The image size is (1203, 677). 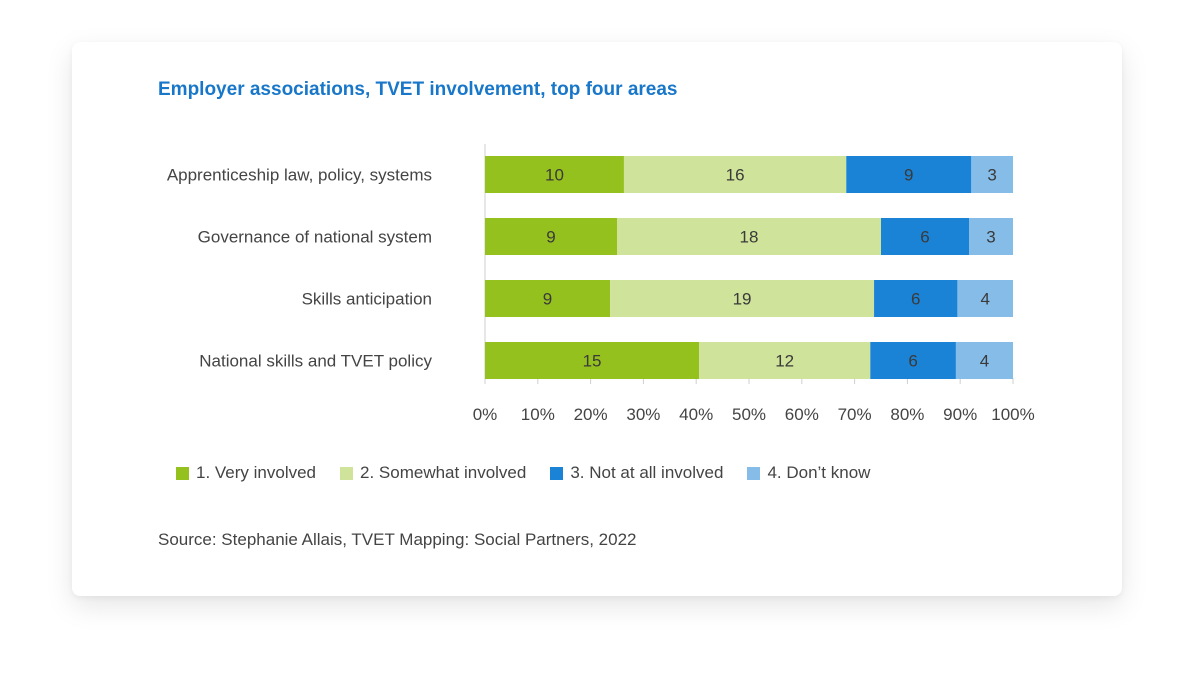 I want to click on legend-item-dont-know: 4. Don’t know, so click(x=808, y=473).